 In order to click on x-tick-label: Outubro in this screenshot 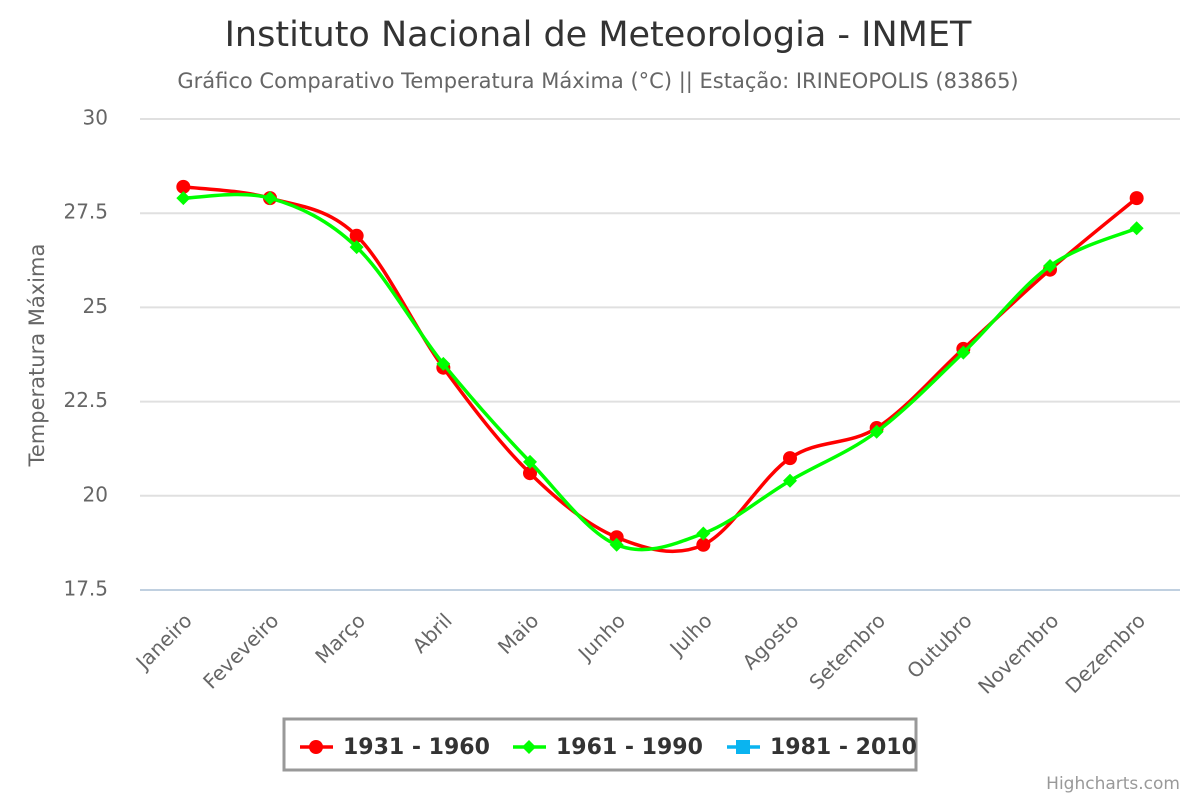, I will do `click(939, 645)`.